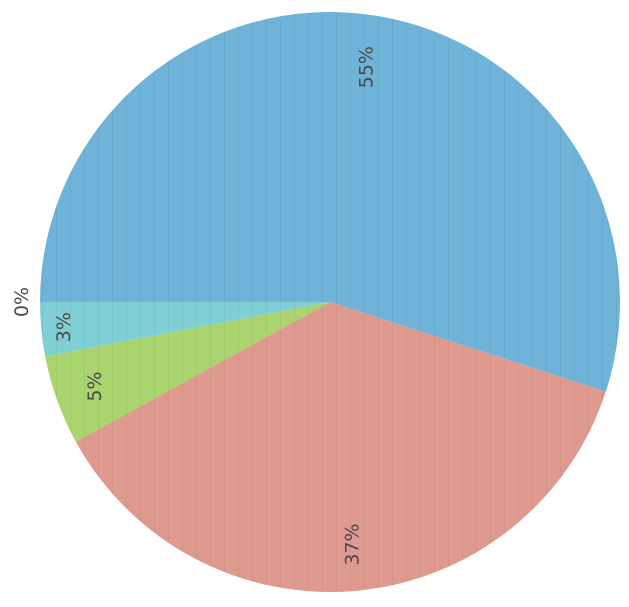 The width and height of the screenshot is (629, 607). I want to click on slice-label: 5%, so click(95, 386).